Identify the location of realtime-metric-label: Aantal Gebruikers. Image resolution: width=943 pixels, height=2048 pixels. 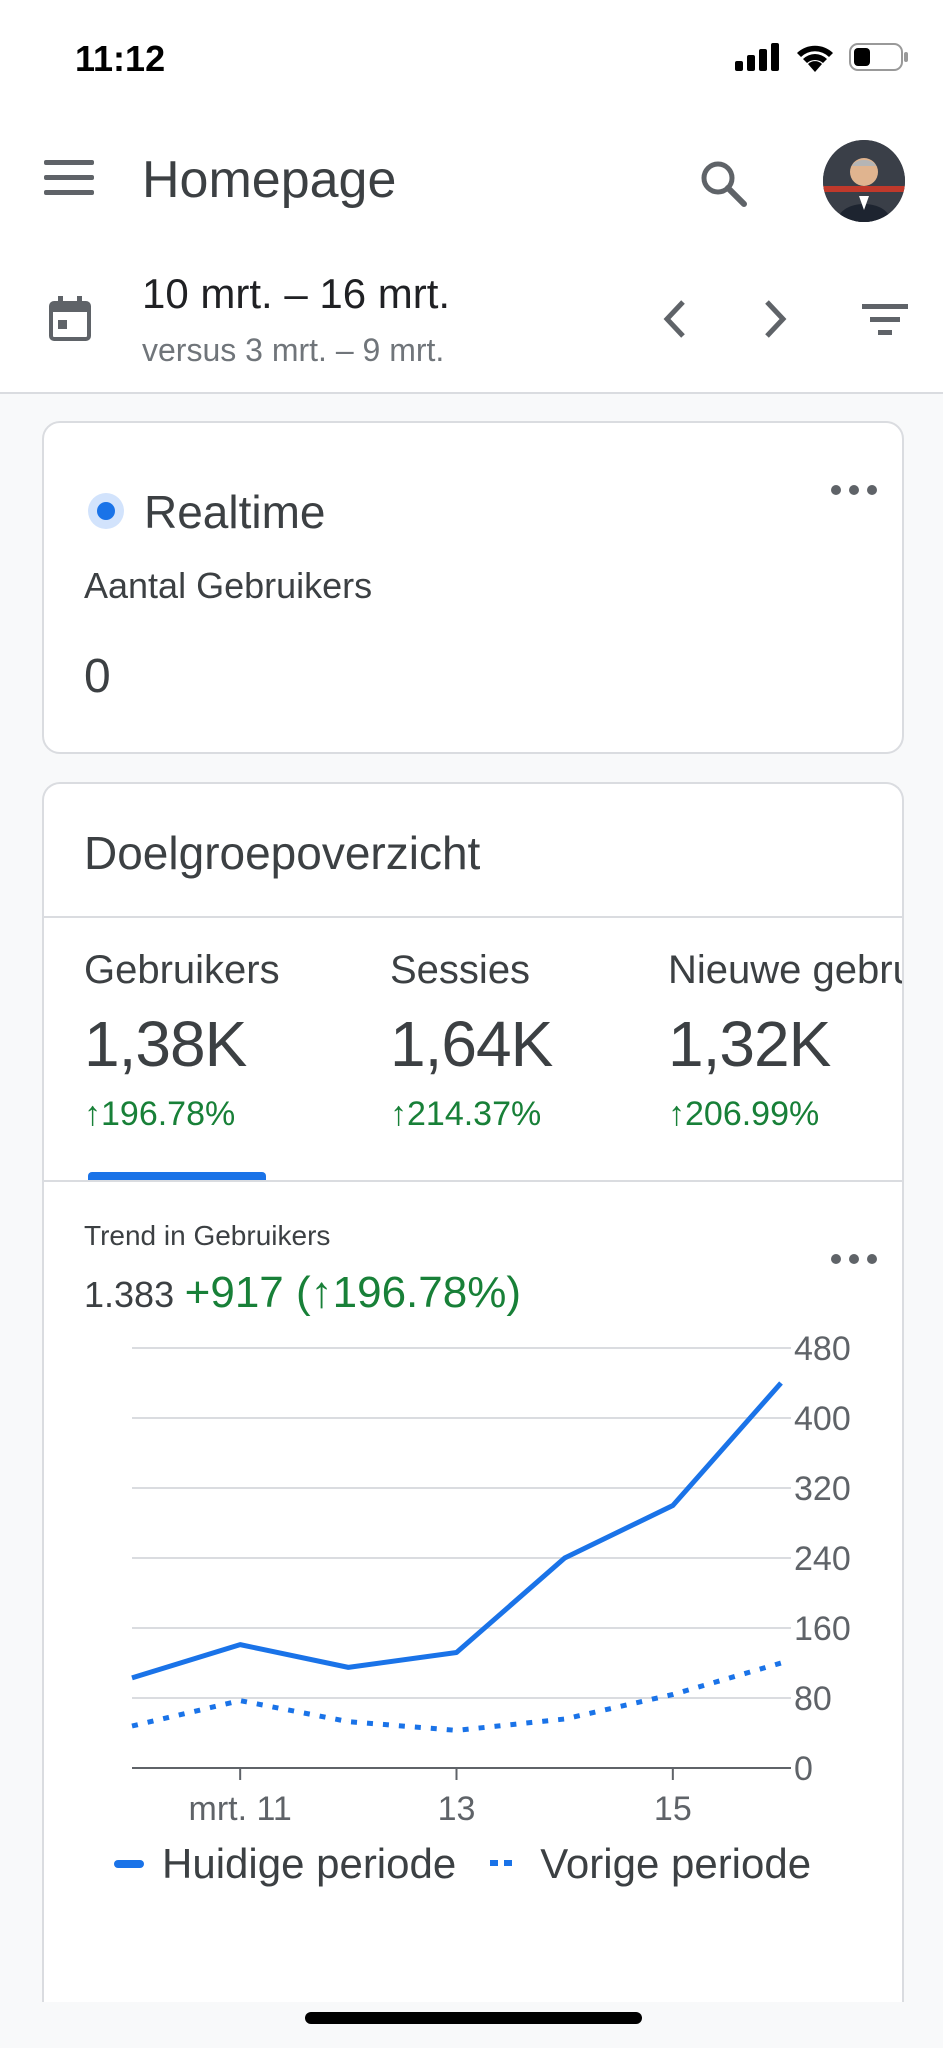
(228, 585).